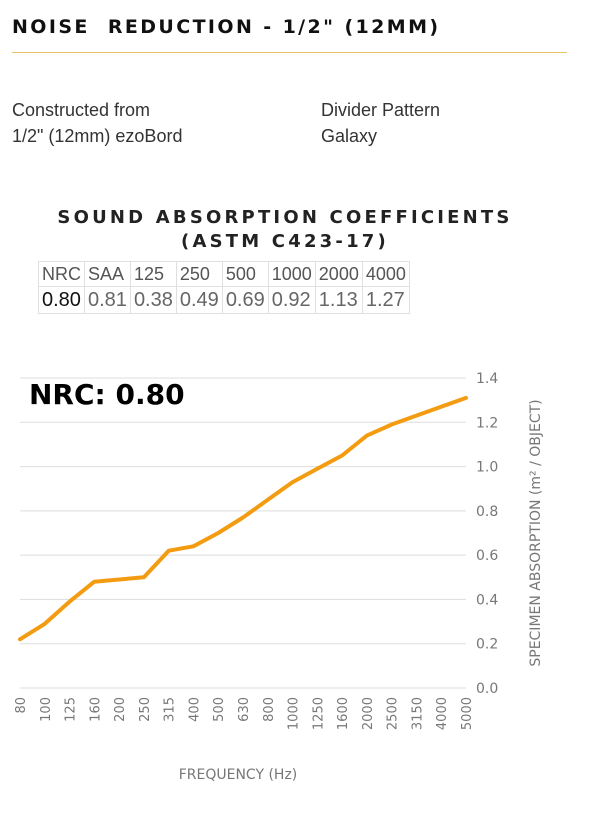 The width and height of the screenshot is (596, 835). What do you see at coordinates (170, 709) in the screenshot?
I see `x-tick-label: 315` at bounding box center [170, 709].